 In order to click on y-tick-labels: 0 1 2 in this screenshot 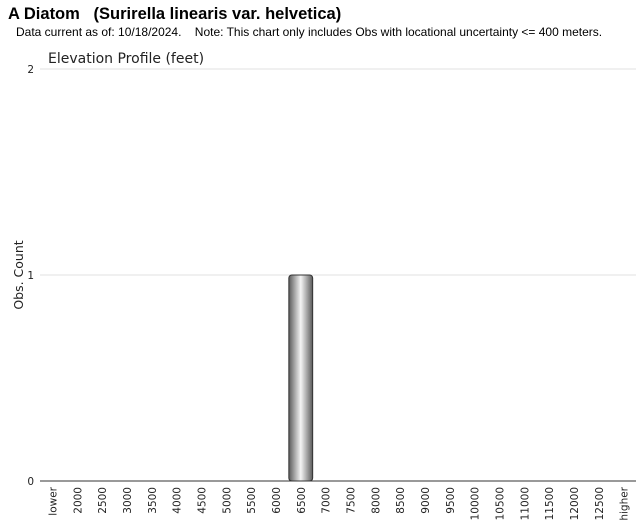, I will do `click(30, 276)`.